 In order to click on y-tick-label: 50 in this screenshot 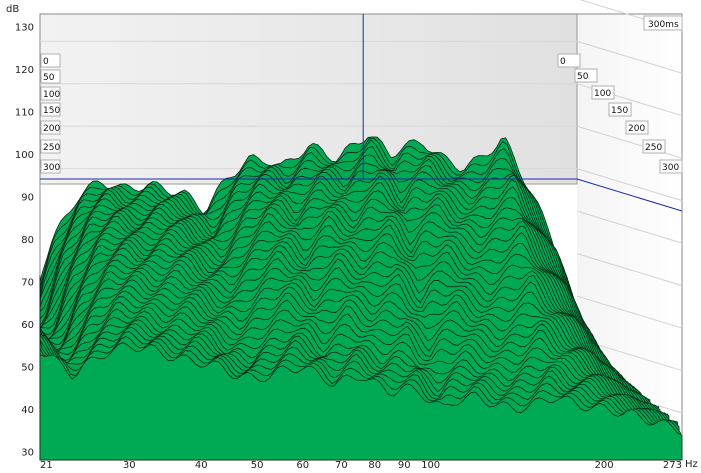, I will do `click(27, 368)`.